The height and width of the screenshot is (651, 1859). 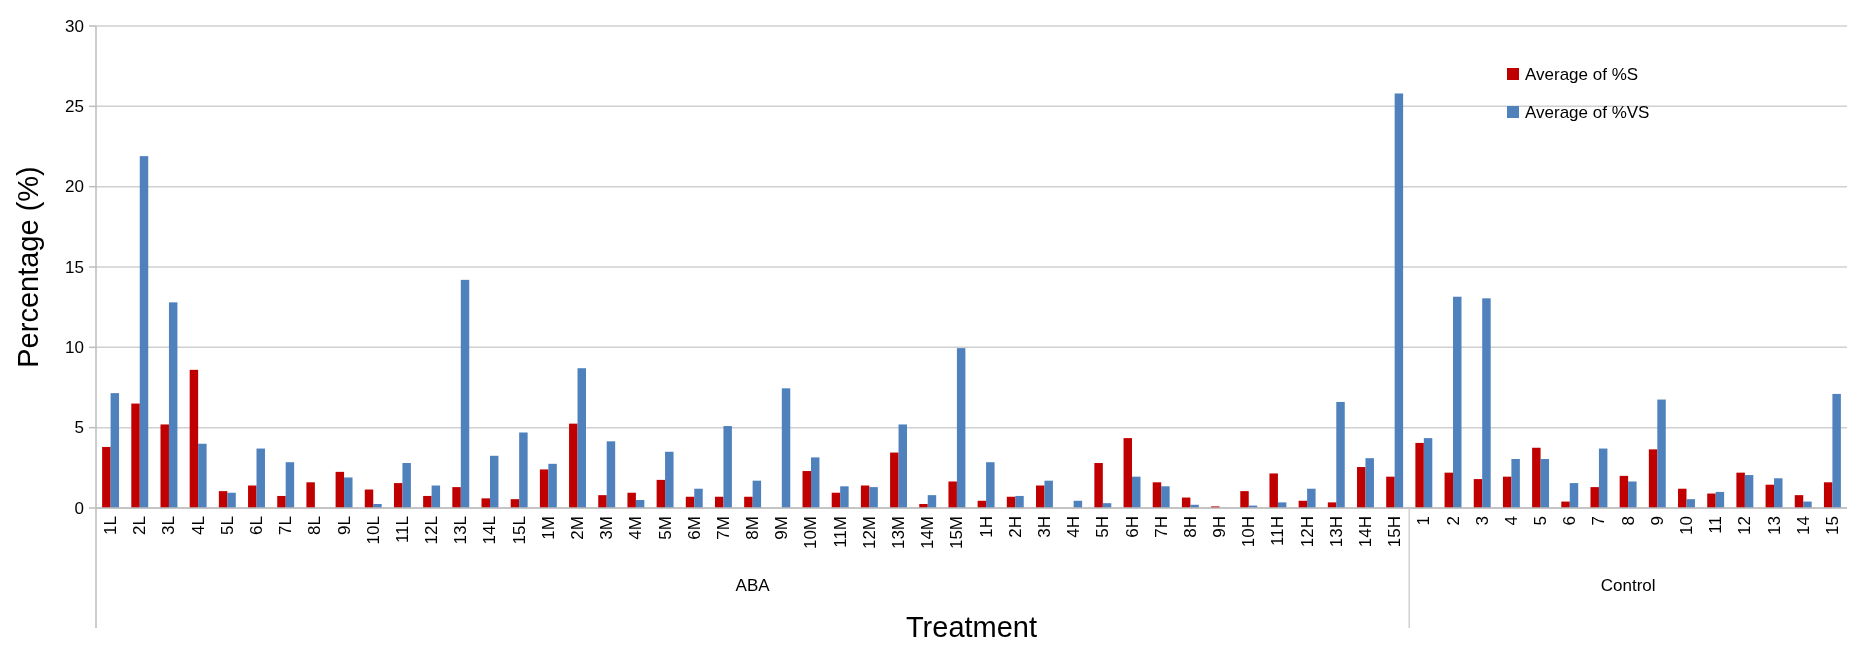 I want to click on x-tick-label: 8M, so click(x=753, y=528).